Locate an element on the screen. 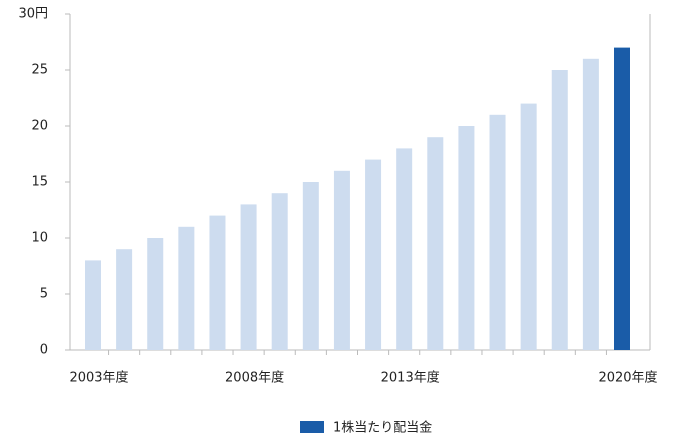 The width and height of the screenshot is (700, 440). legend-swatch is located at coordinates (312, 427).